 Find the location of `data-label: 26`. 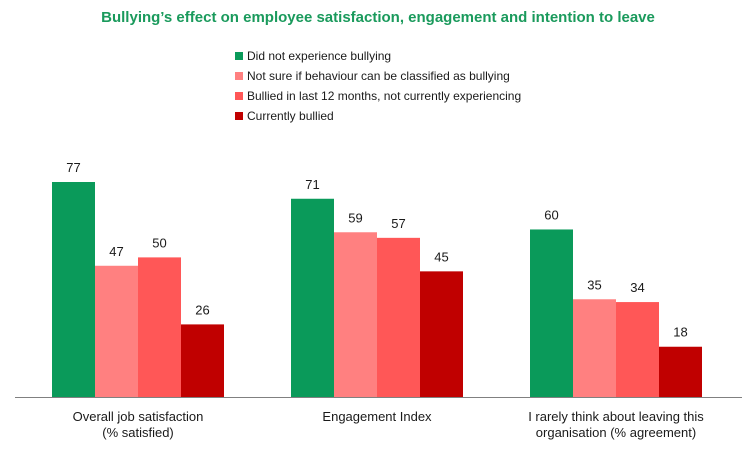

data-label: 26 is located at coordinates (202, 309).